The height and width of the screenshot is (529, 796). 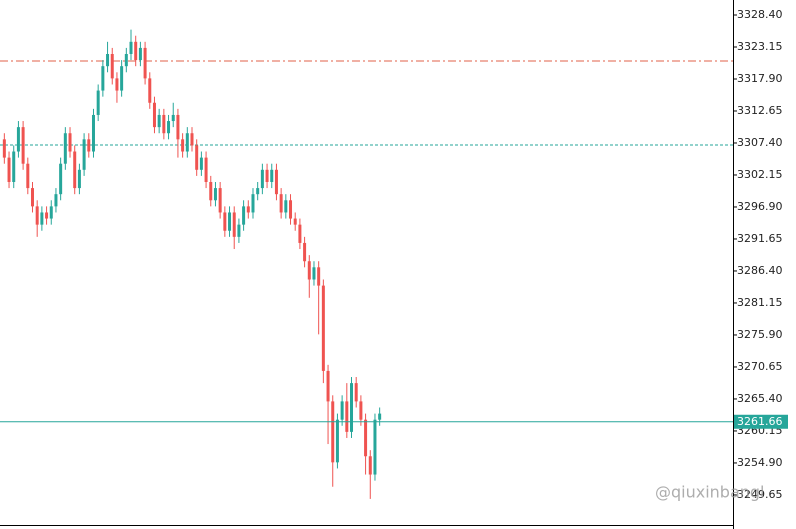 I want to click on y-tick-label: 3323.15, so click(x=760, y=46).